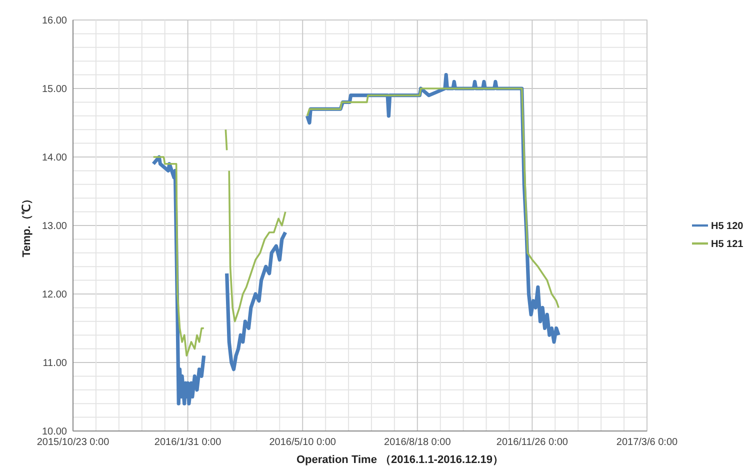 The width and height of the screenshot is (751, 473). Describe the element at coordinates (55, 89) in the screenshot. I see `y-tick-label: 15.00` at that location.